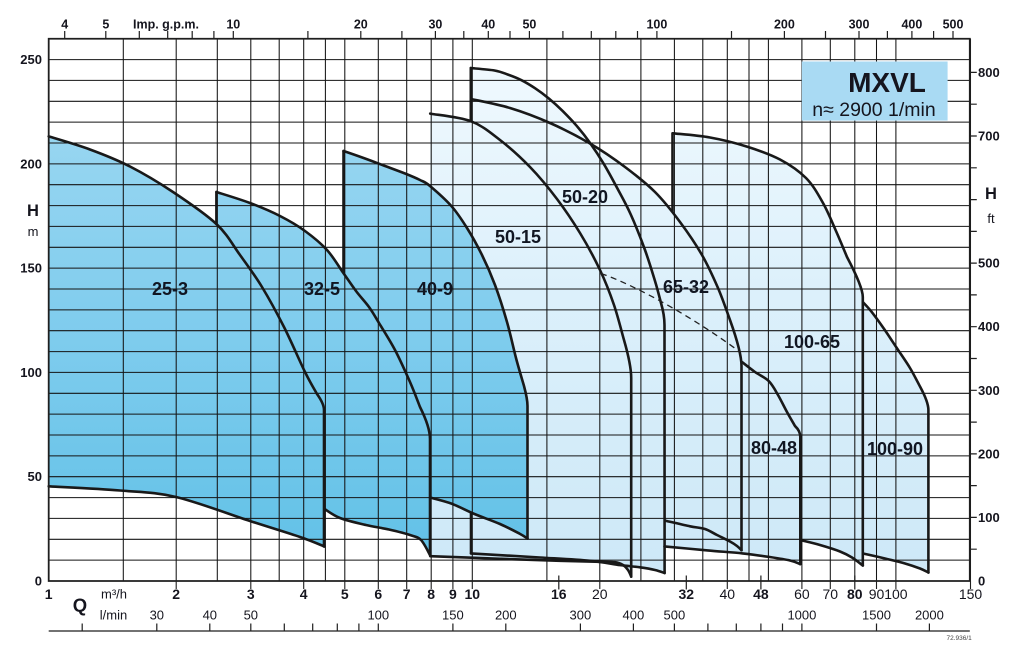 The image size is (1028, 658). I want to click on svg-text: 60, so click(802, 594).